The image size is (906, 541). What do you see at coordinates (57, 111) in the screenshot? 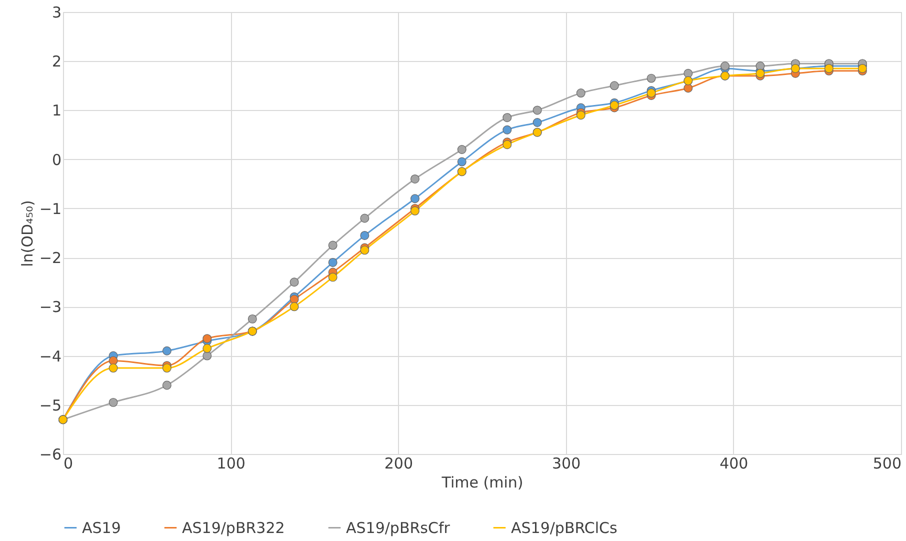
I see `y-tick-label: 1` at bounding box center [57, 111].